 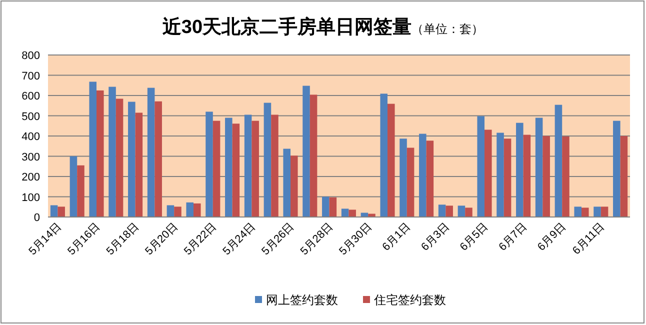 What do you see at coordinates (31, 157) in the screenshot?
I see `y-tick-label: 300` at bounding box center [31, 157].